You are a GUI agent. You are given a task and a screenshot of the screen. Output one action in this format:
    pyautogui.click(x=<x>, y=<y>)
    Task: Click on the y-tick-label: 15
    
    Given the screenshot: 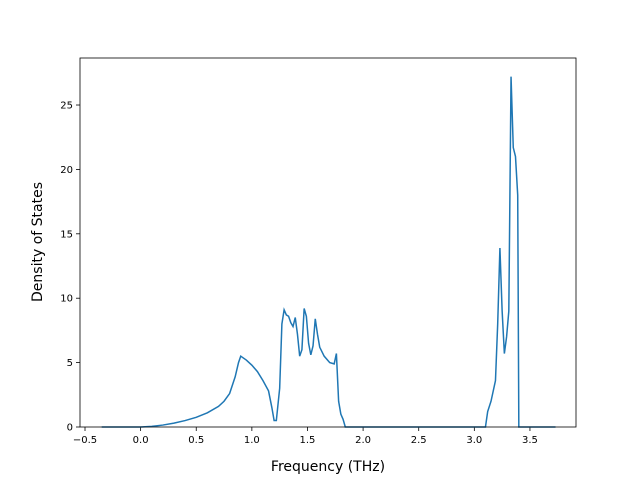 What is the action you would take?
    pyautogui.click(x=66, y=234)
    